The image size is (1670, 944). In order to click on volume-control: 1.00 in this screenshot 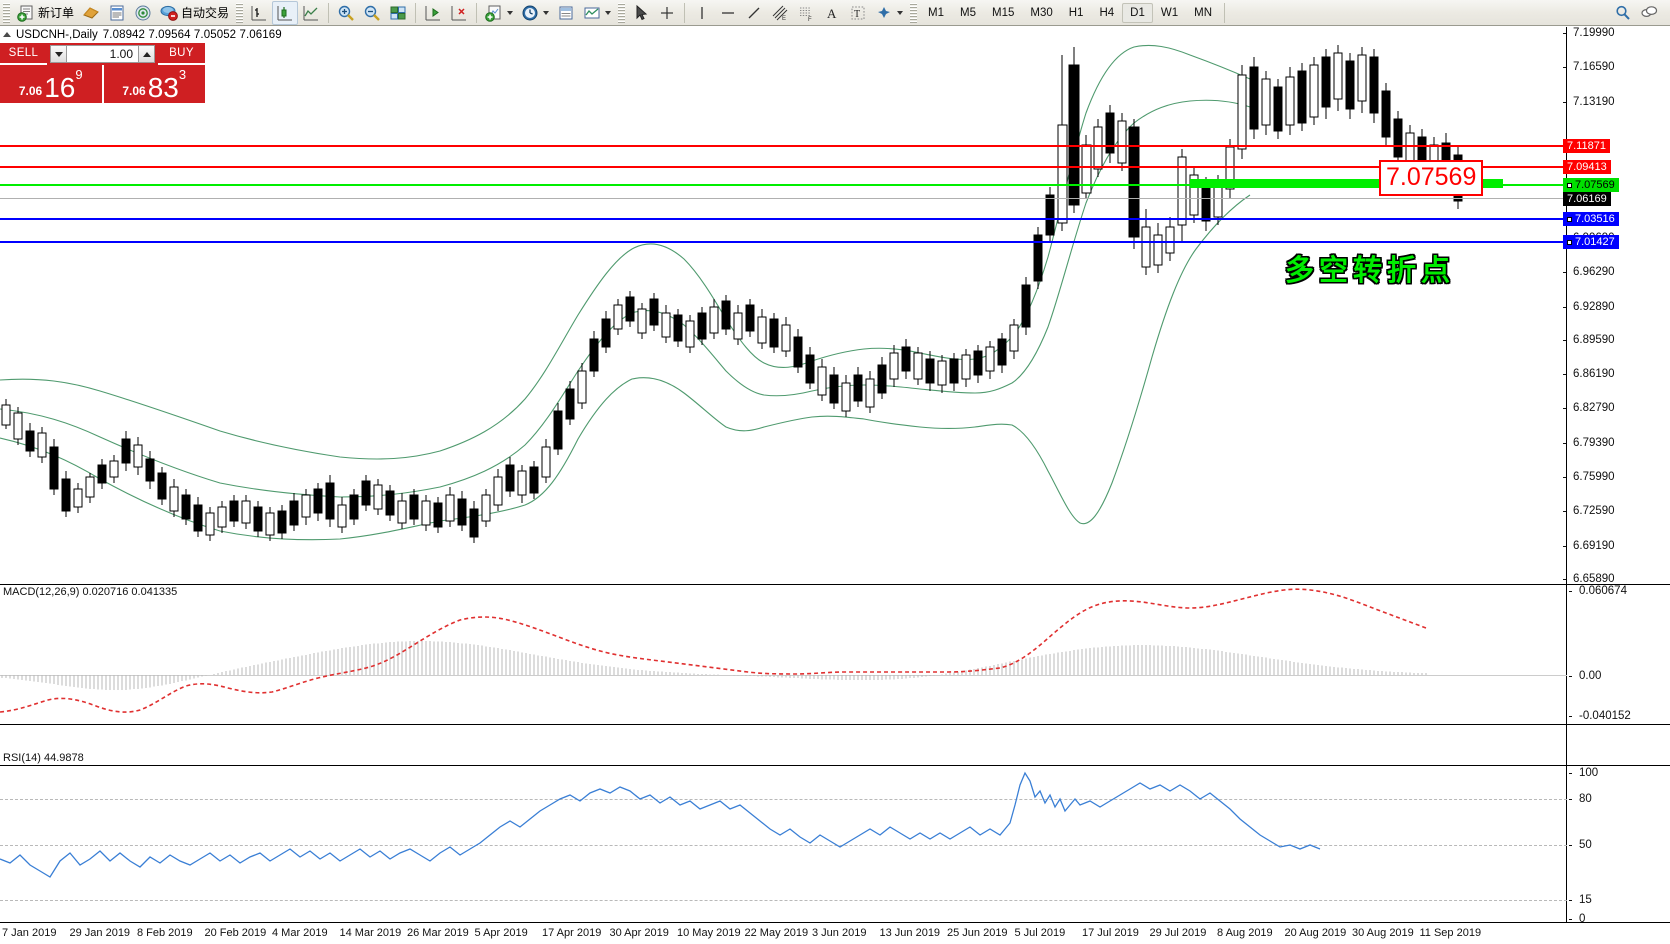, I will do `click(102, 54)`.